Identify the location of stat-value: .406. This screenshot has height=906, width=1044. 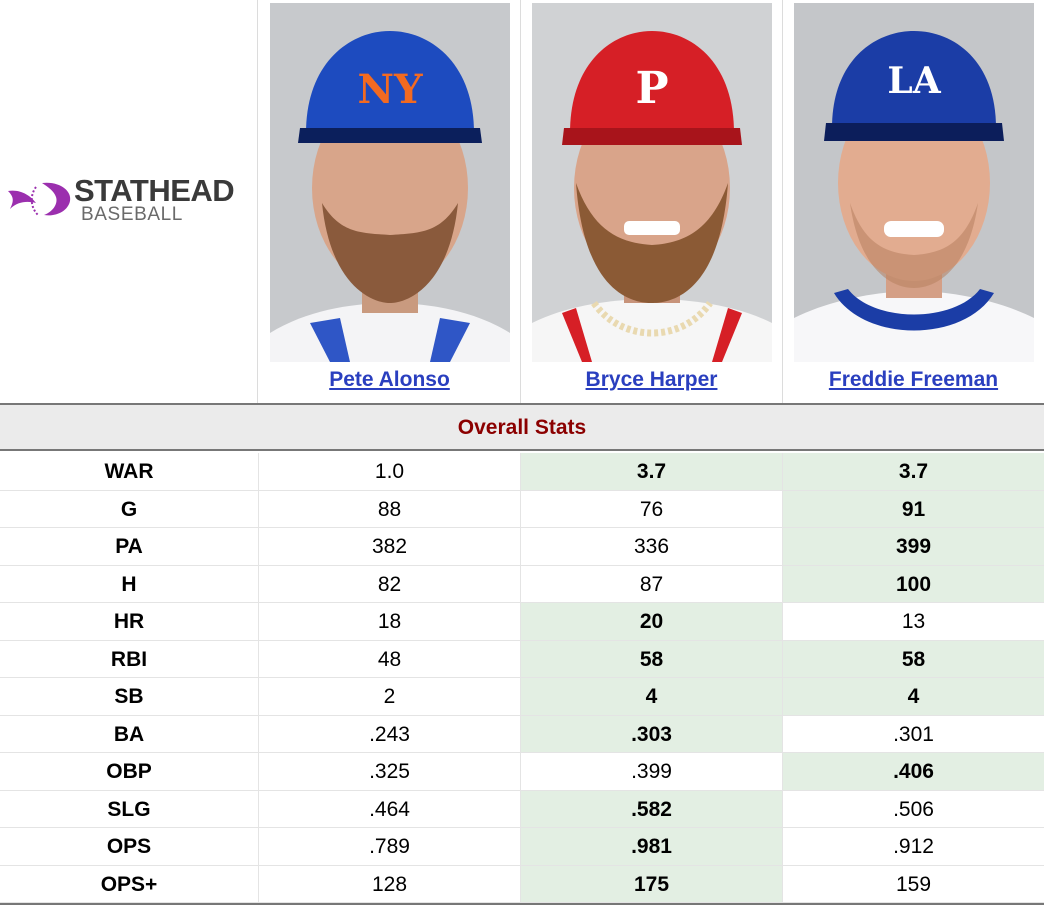
(913, 771).